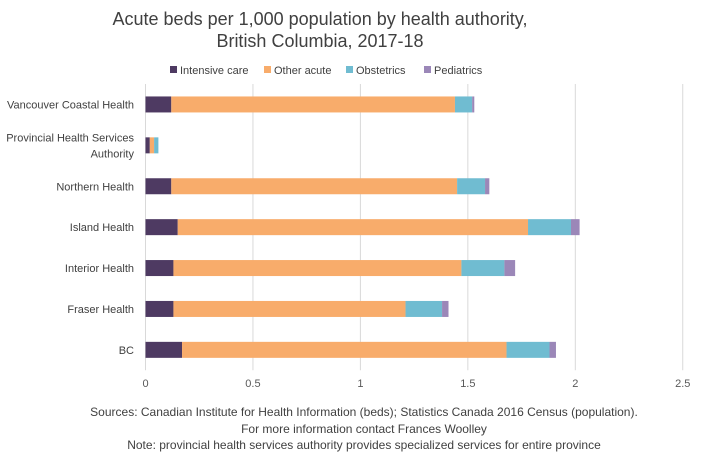 This screenshot has width=709, height=460. I want to click on legend-label: Pediatrics, so click(458, 71).